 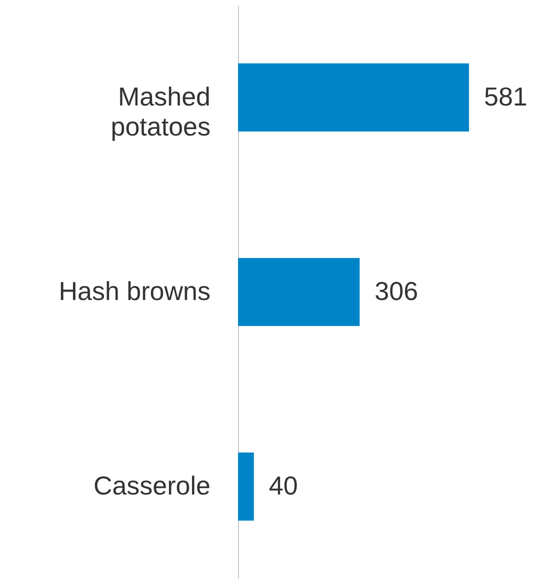 I want to click on y-tick-label: Hash browns, so click(x=134, y=291).